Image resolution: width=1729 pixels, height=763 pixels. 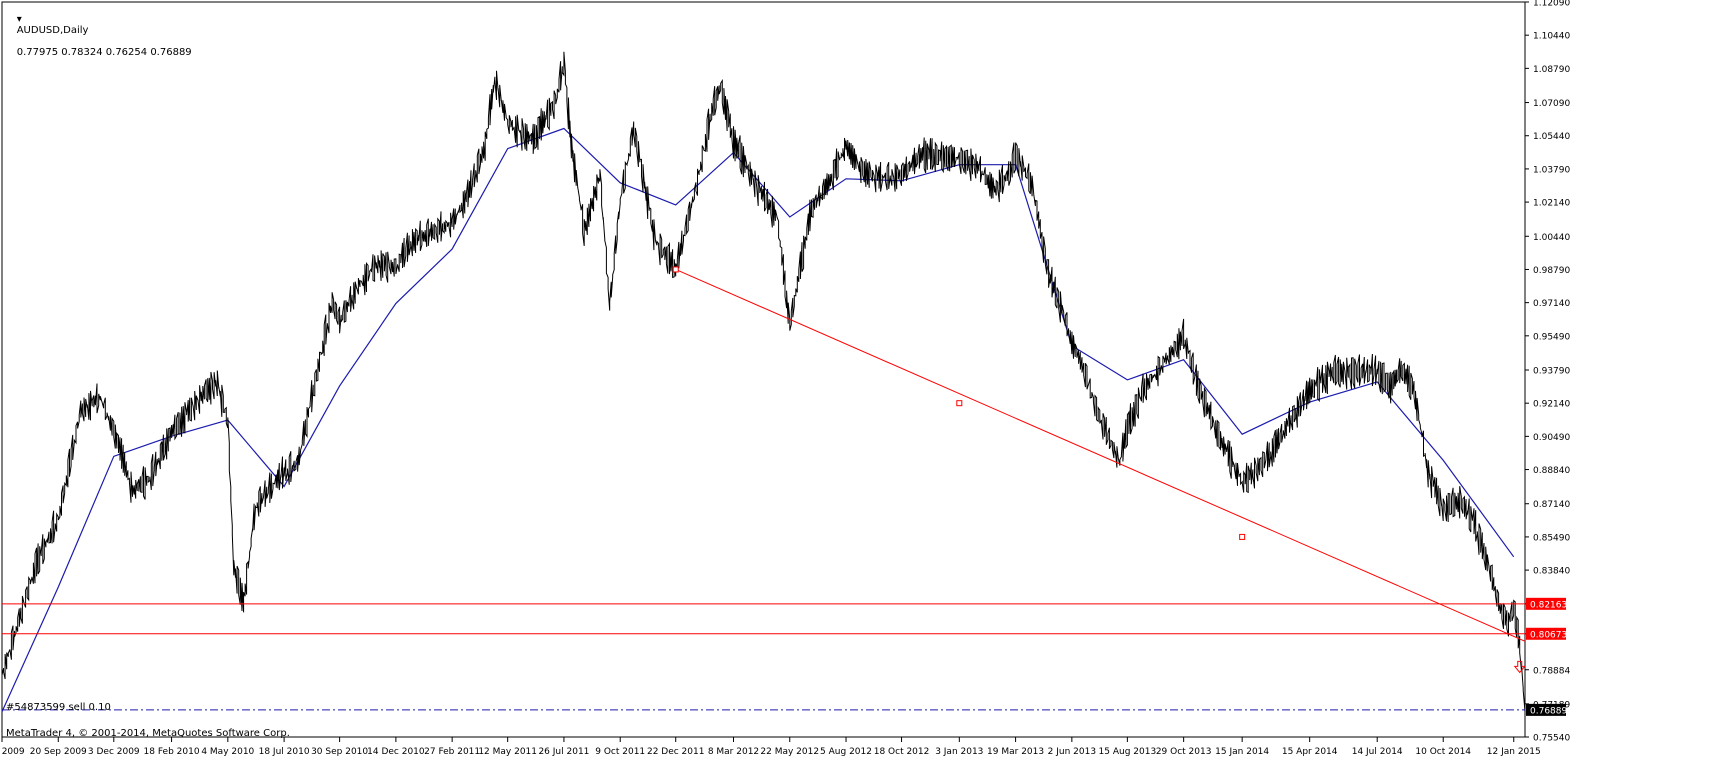 What do you see at coordinates (1551, 372) in the screenshot?
I see `y-tick-label: 0.93790` at bounding box center [1551, 372].